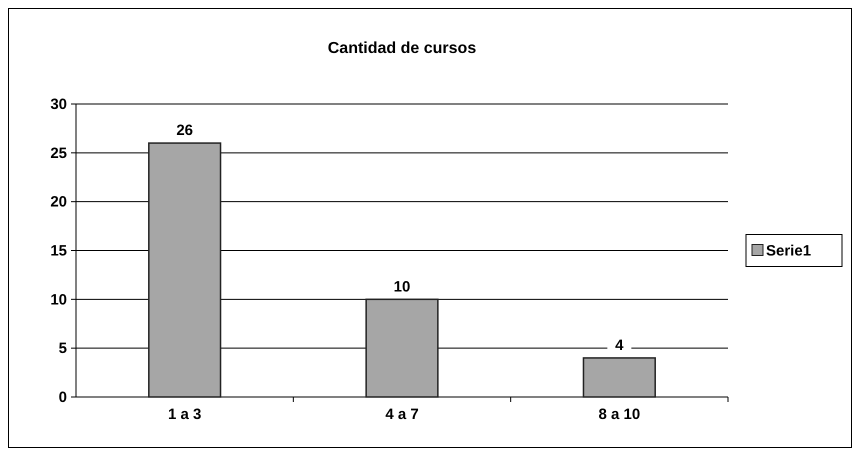 The image size is (860, 455). What do you see at coordinates (185, 131) in the screenshot?
I see `data-label: 26` at bounding box center [185, 131].